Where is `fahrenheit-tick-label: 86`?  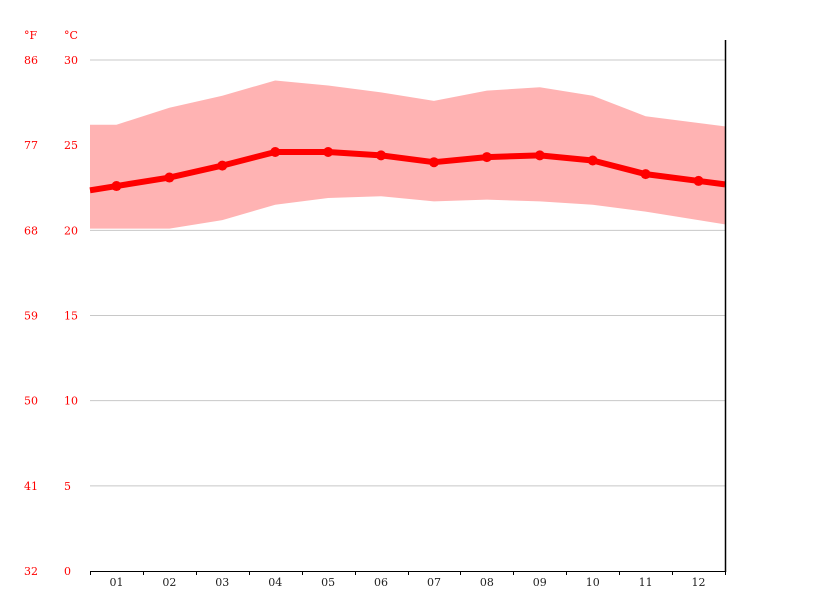
fahrenheit-tick-label: 86 is located at coordinates (31, 60).